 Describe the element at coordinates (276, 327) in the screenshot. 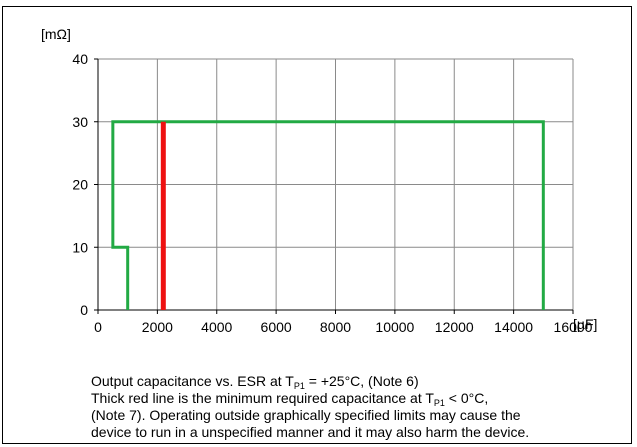

I see `x-tick-label: 6000` at that location.